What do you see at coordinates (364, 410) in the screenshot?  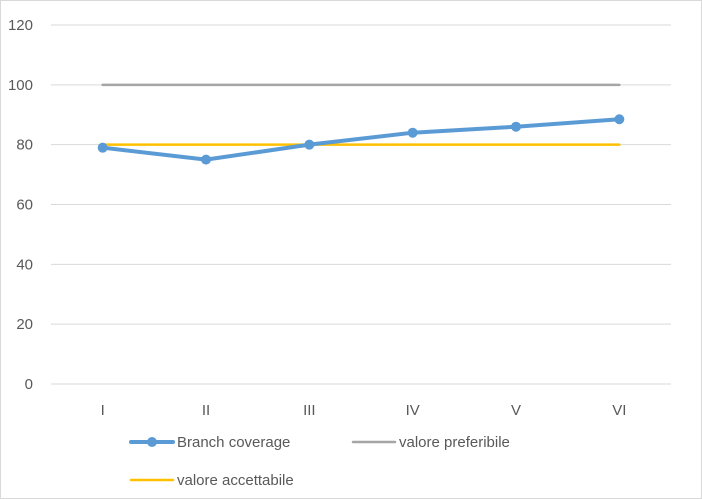 I see `x-axis-ticks: I II III IV V VI` at bounding box center [364, 410].